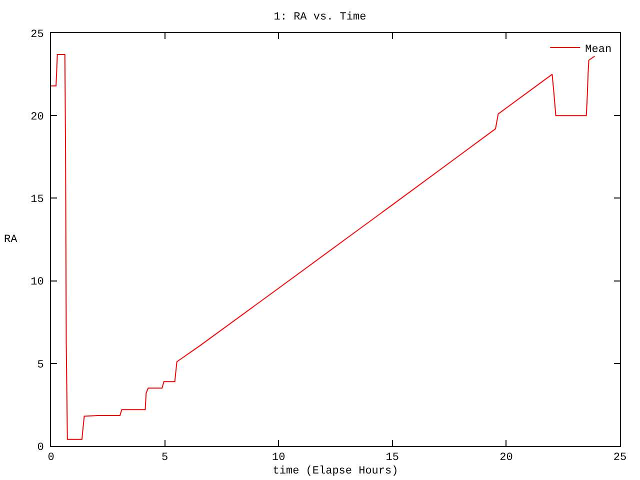 Image resolution: width=640 pixels, height=480 pixels. I want to click on x-tick-label: 10, so click(279, 458).